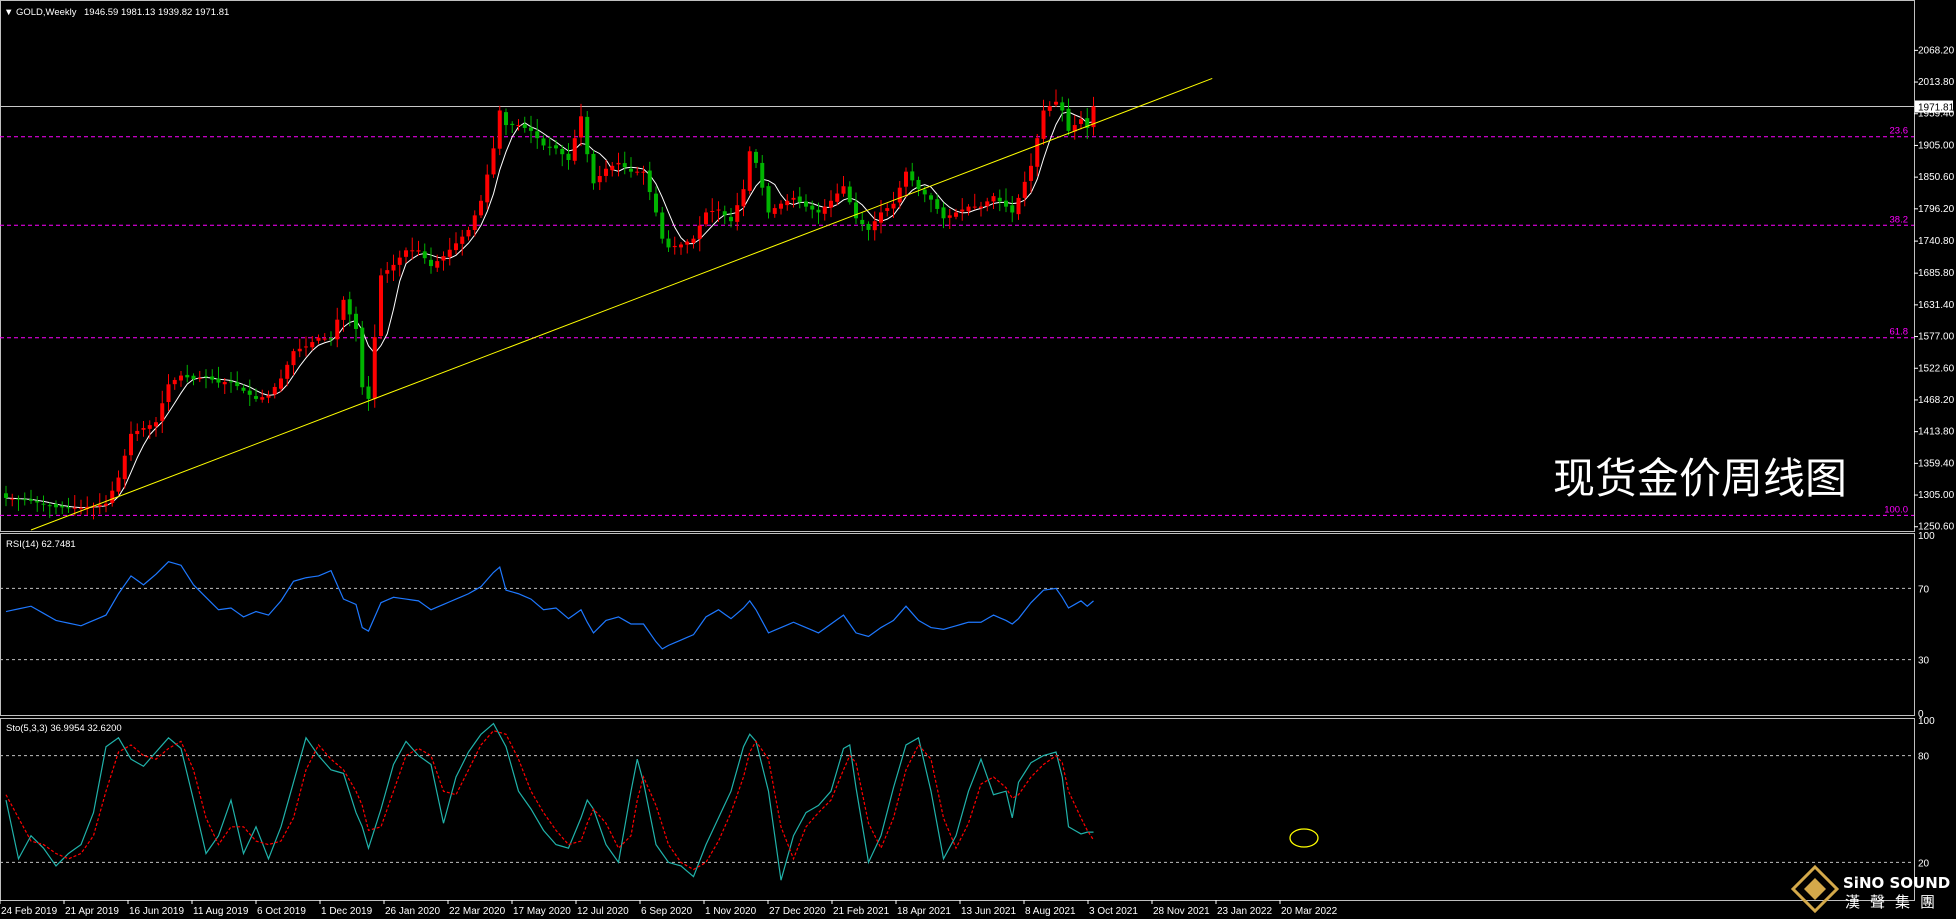 Image resolution: width=1956 pixels, height=919 pixels. I want to click on price-tick-label: 1359.40, so click(1936, 463).